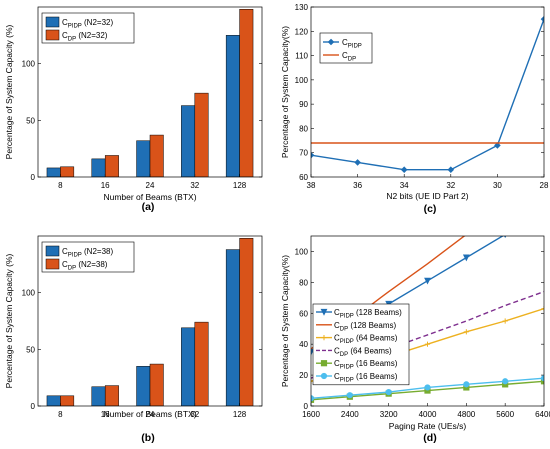  I want to click on y-tick-label: 40, so click(303, 344).